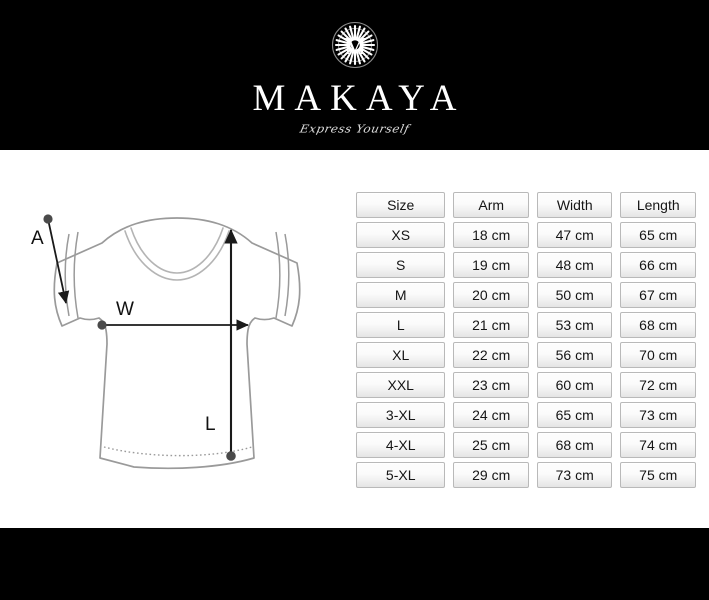  Describe the element at coordinates (173, 315) in the screenshot. I see `measurement-width: W` at that location.